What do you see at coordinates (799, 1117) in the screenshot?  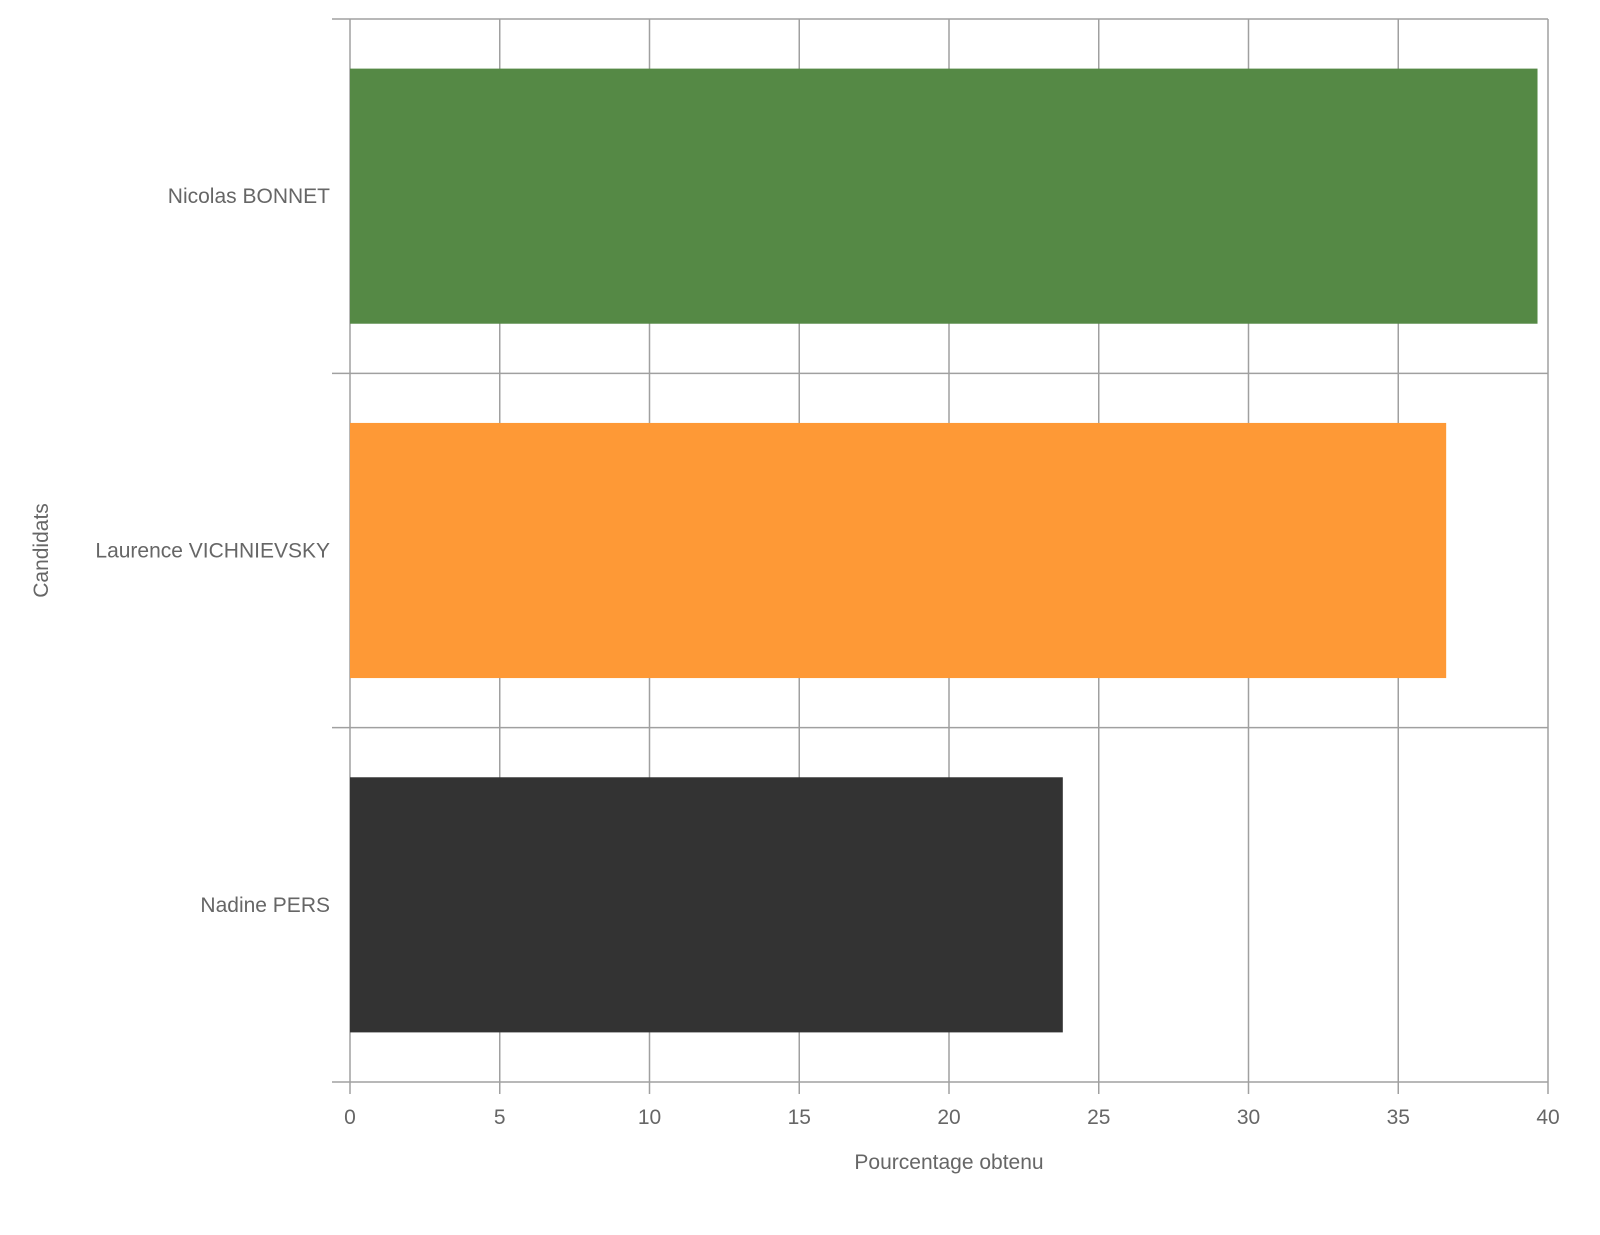 I see `x-tick-label-15: 15` at bounding box center [799, 1117].